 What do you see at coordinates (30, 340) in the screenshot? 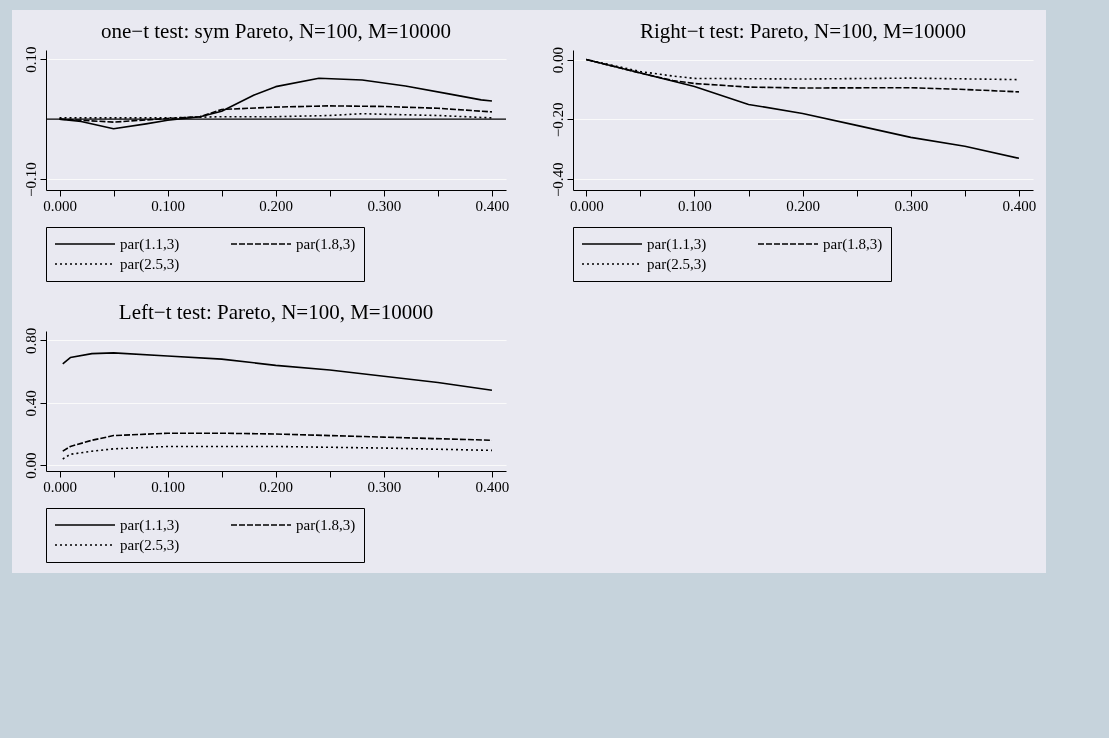
I see `y-tick-label: 0.80` at bounding box center [30, 340].